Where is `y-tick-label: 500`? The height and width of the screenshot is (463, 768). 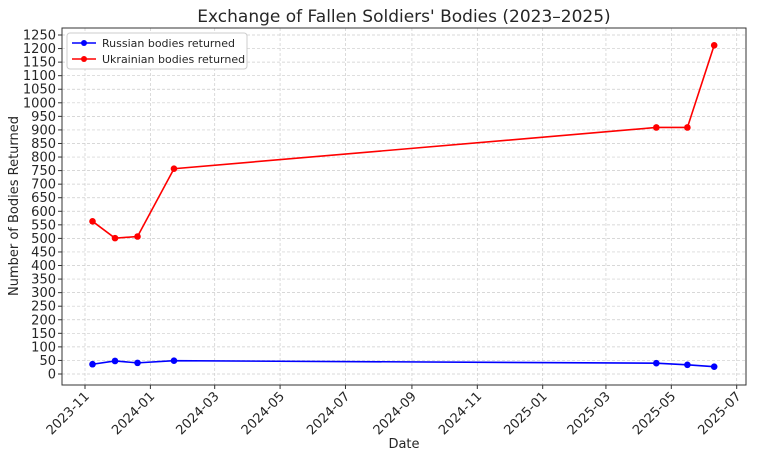 y-tick-label: 500 is located at coordinates (43, 239).